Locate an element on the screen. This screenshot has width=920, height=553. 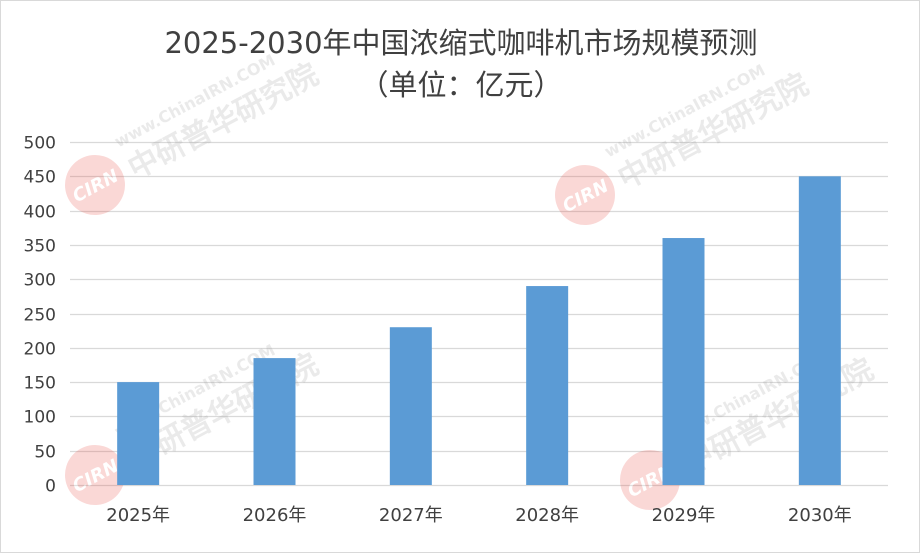
y-tick-label: 100 is located at coordinates (40, 418).